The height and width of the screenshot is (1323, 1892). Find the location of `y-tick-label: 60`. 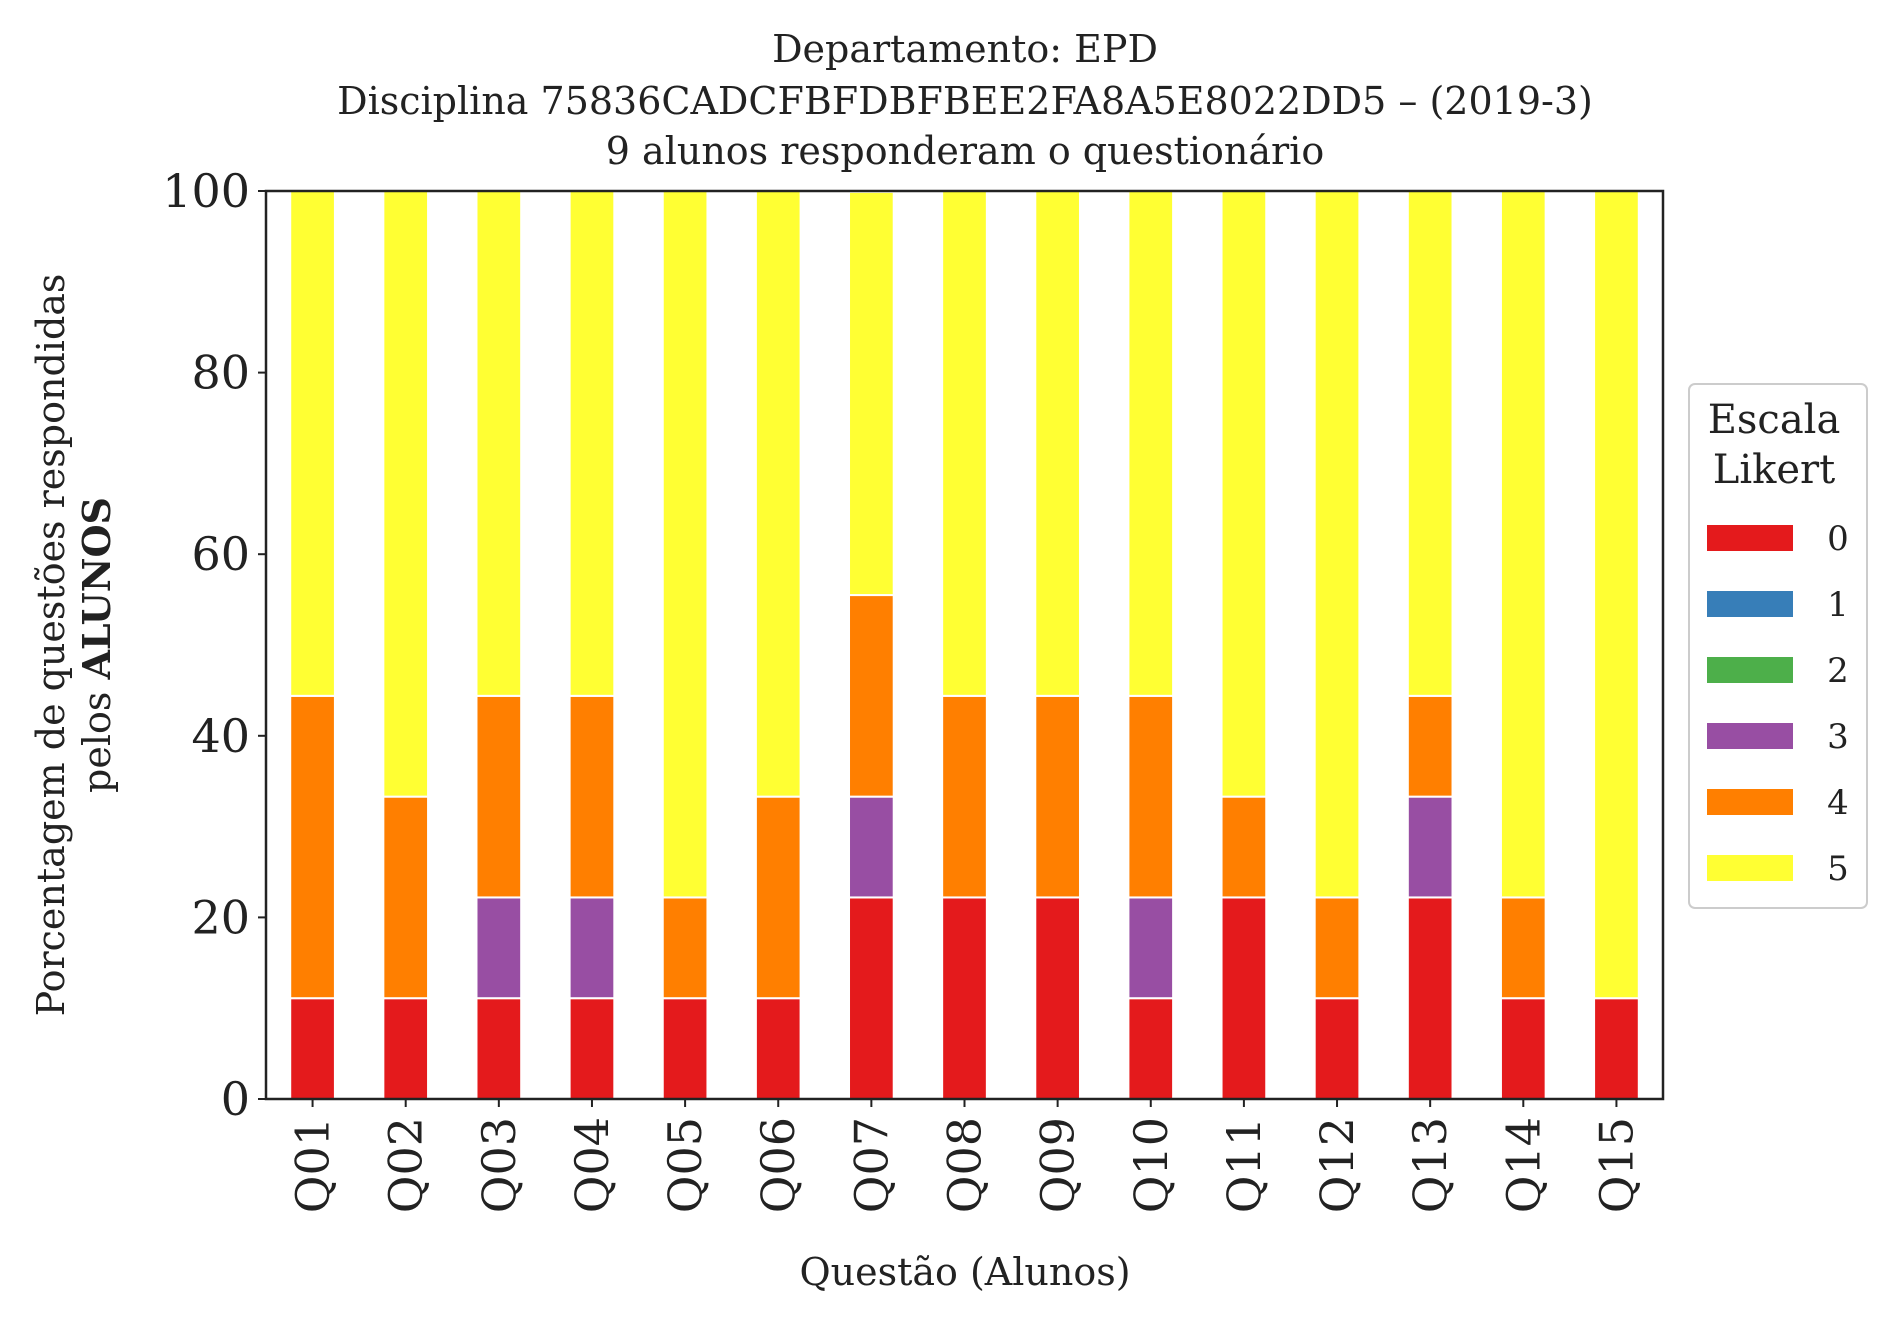

y-tick-label: 60 is located at coordinates (220, 554).